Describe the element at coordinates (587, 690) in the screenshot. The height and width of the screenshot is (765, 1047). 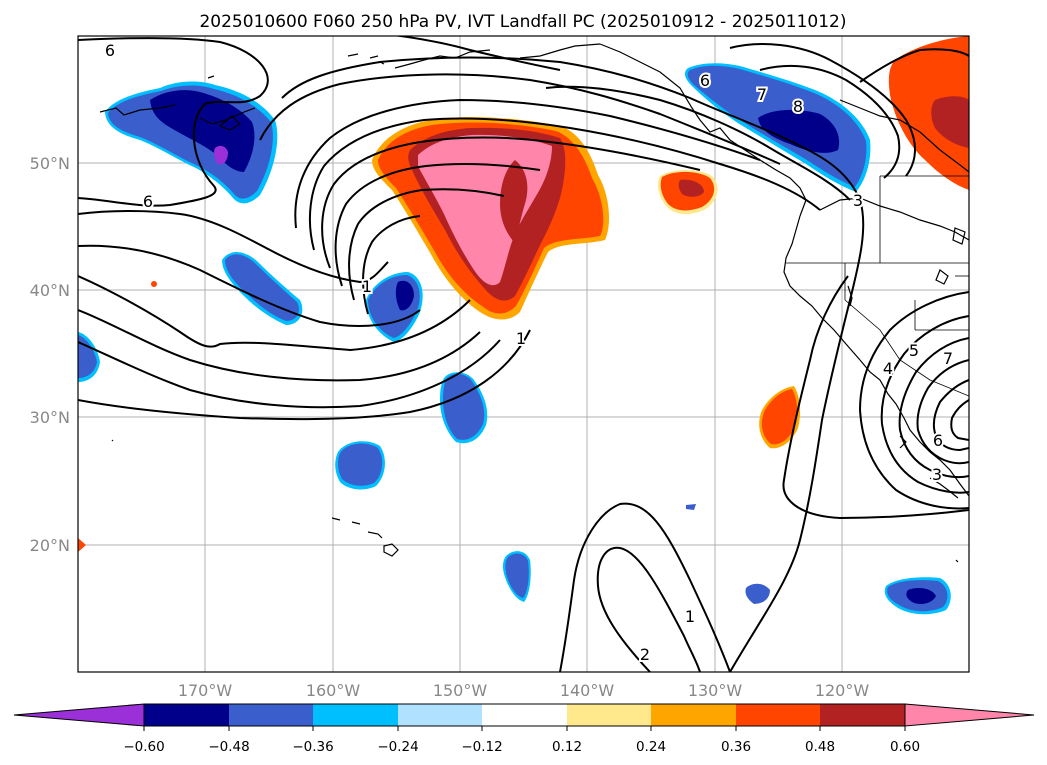
I see `lon-label: 140°W` at that location.